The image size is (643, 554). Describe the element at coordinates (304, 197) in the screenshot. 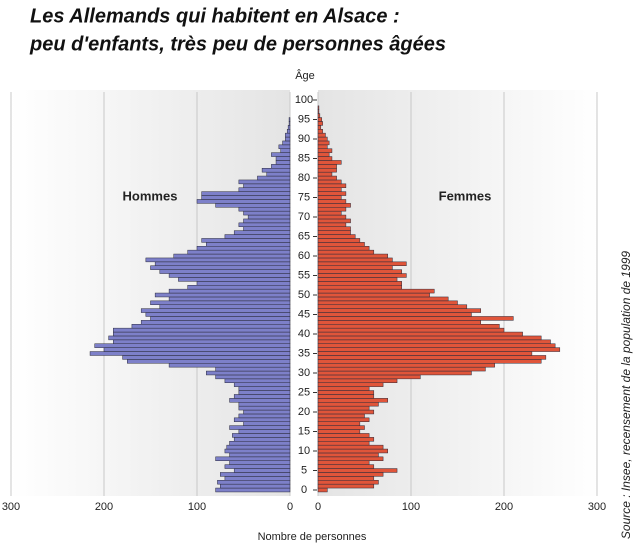

I see `y-tick-label: 75` at that location.